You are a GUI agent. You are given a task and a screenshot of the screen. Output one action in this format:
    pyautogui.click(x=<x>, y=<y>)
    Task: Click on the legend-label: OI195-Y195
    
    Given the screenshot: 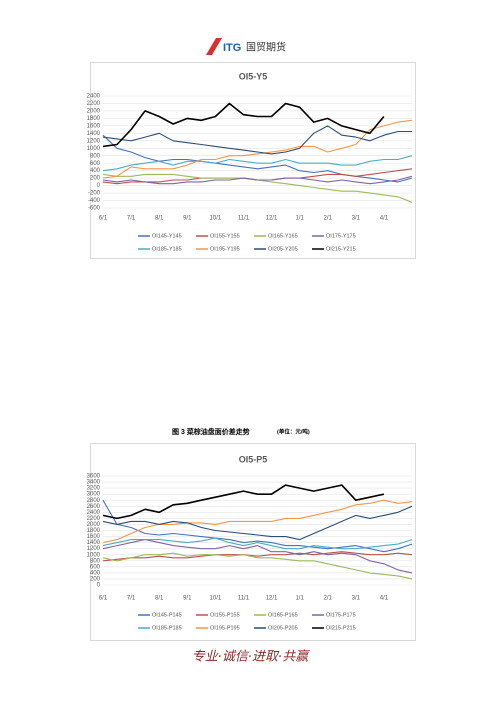 What is the action you would take?
    pyautogui.click(x=225, y=249)
    